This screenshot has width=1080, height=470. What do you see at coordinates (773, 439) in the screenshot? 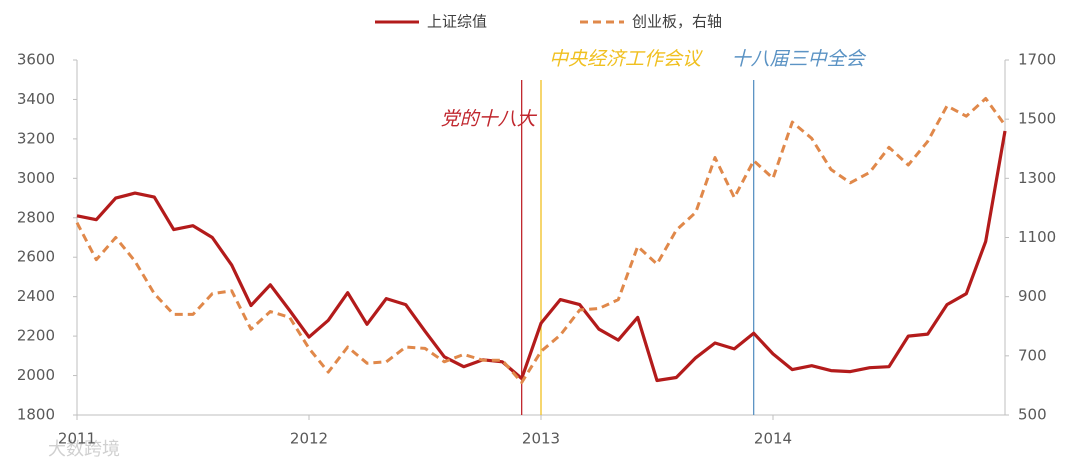
I see `x-tick-label: 2014` at bounding box center [773, 439].